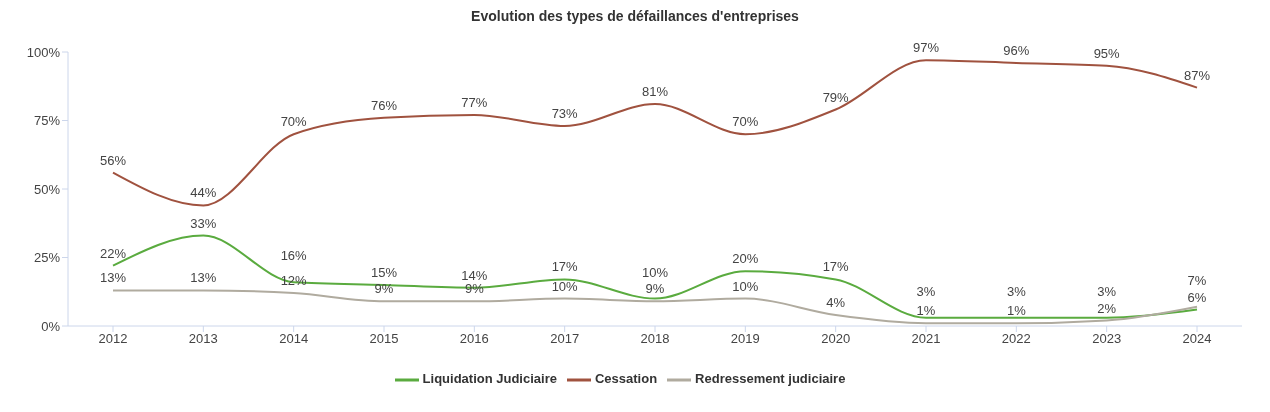 The width and height of the screenshot is (1270, 412). I want to click on data-label: 77%, so click(474, 103).